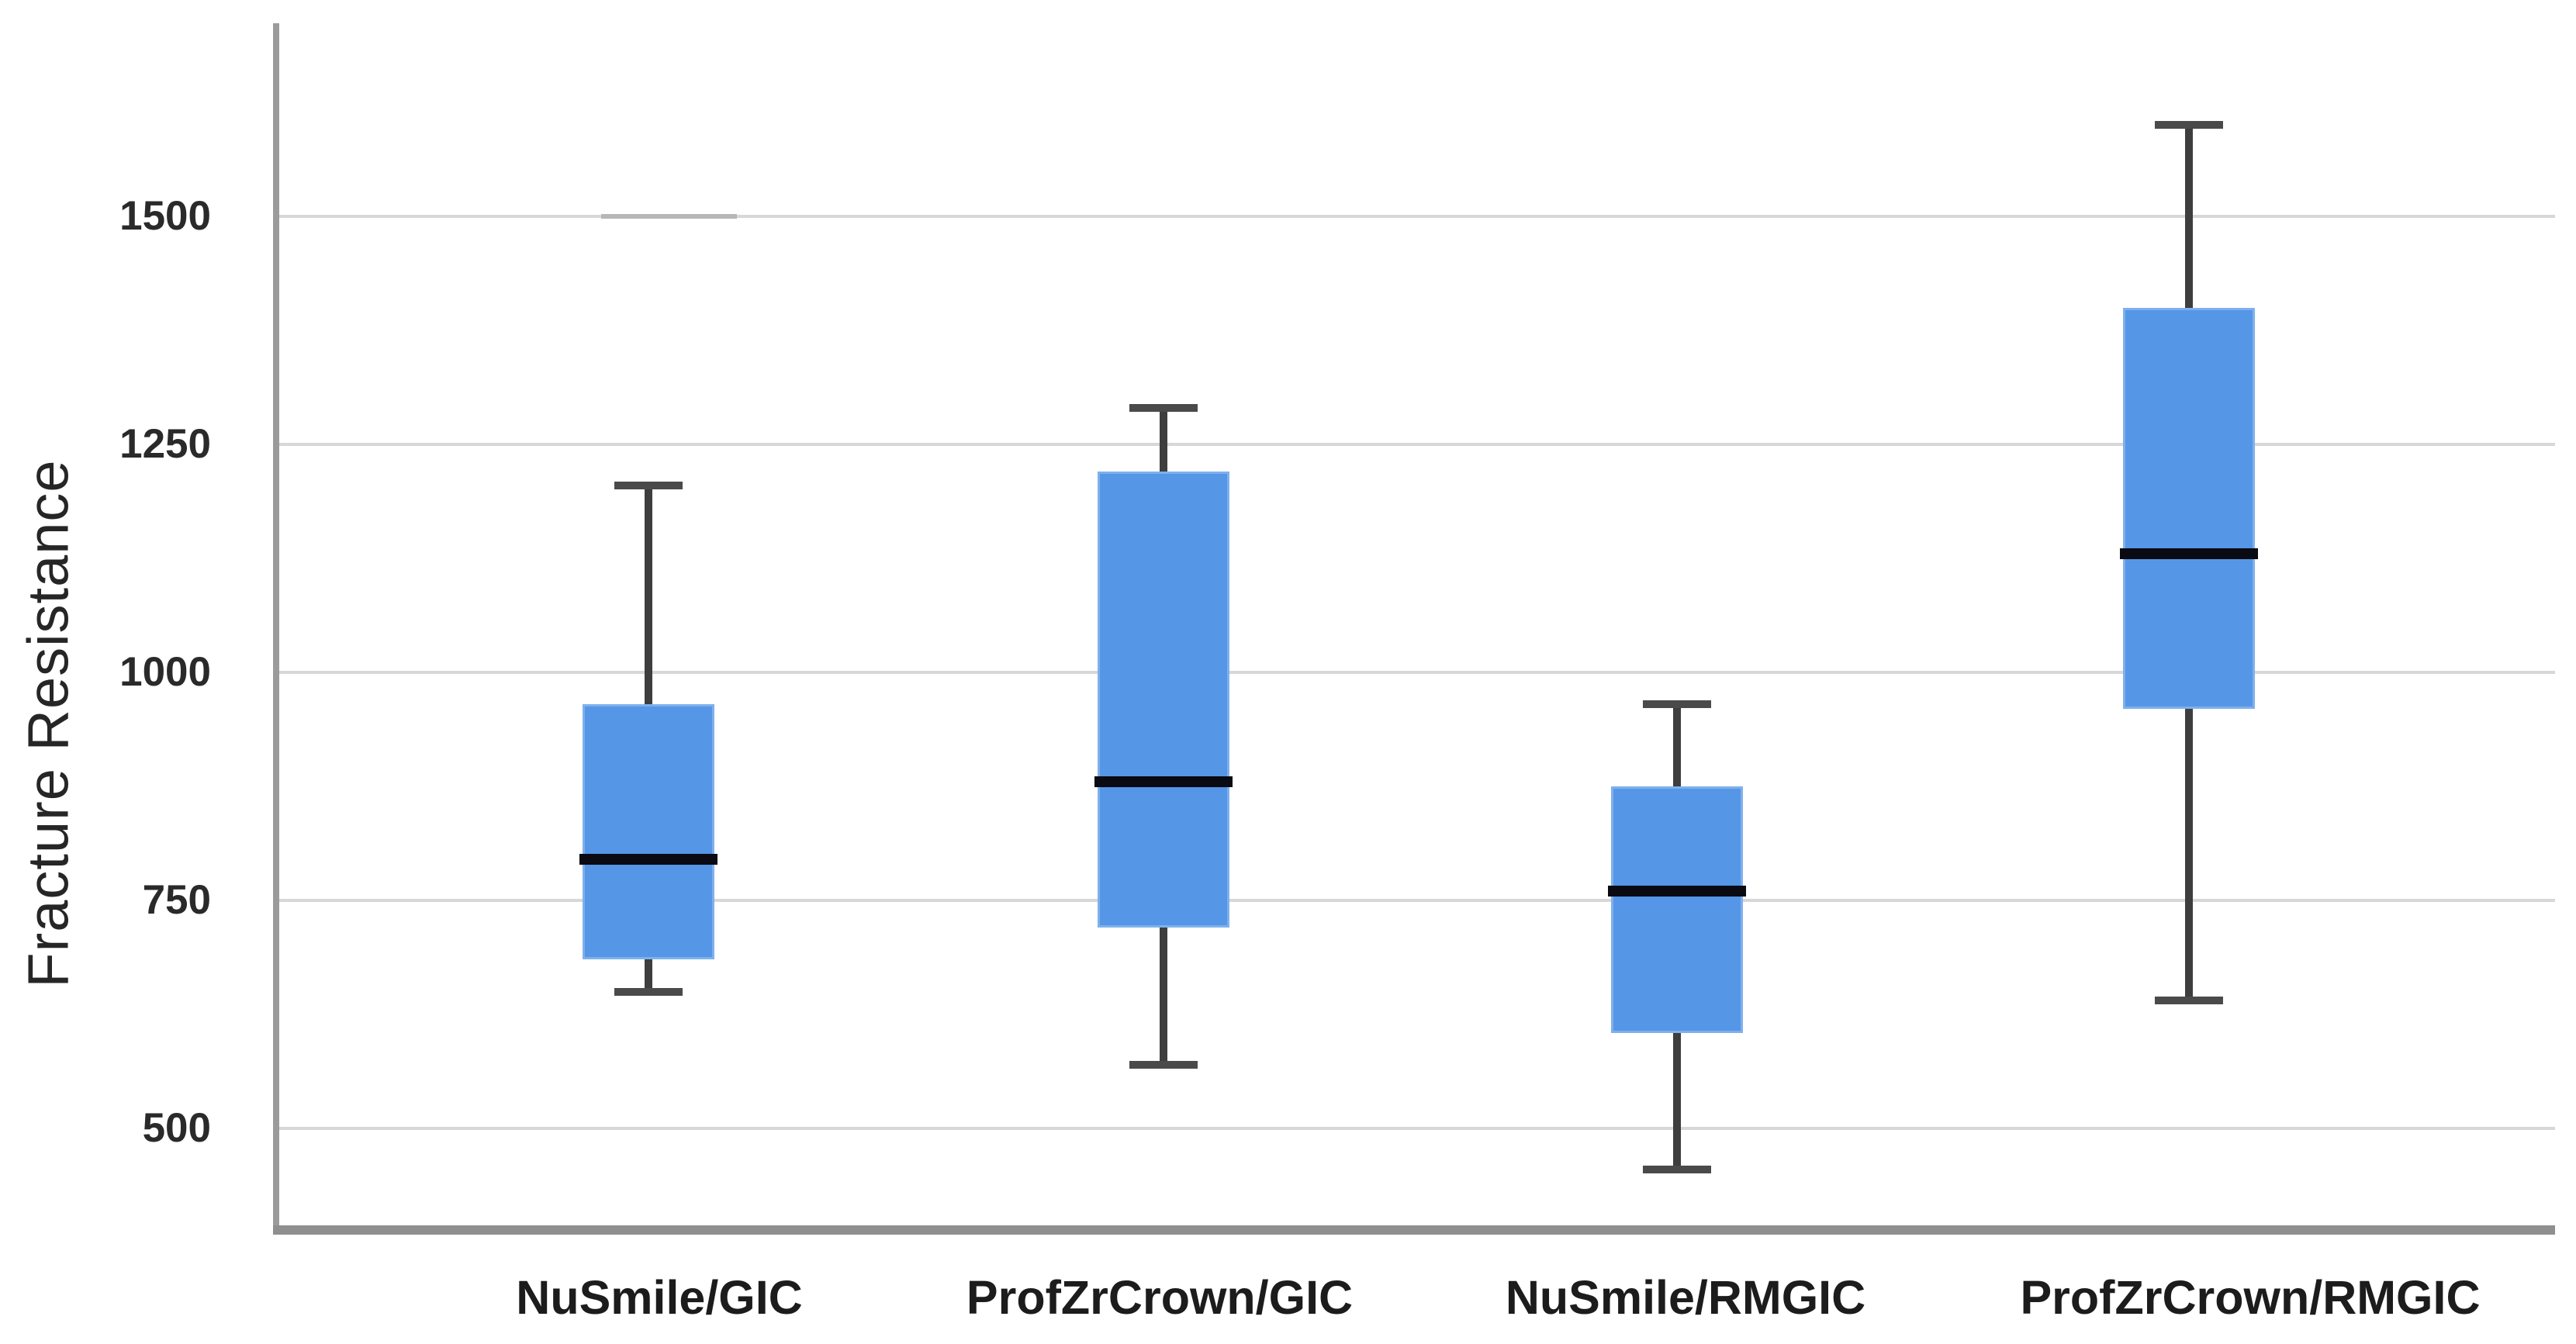  Describe the element at coordinates (165, 444) in the screenshot. I see `y-tick-label-1250: 1250` at that location.